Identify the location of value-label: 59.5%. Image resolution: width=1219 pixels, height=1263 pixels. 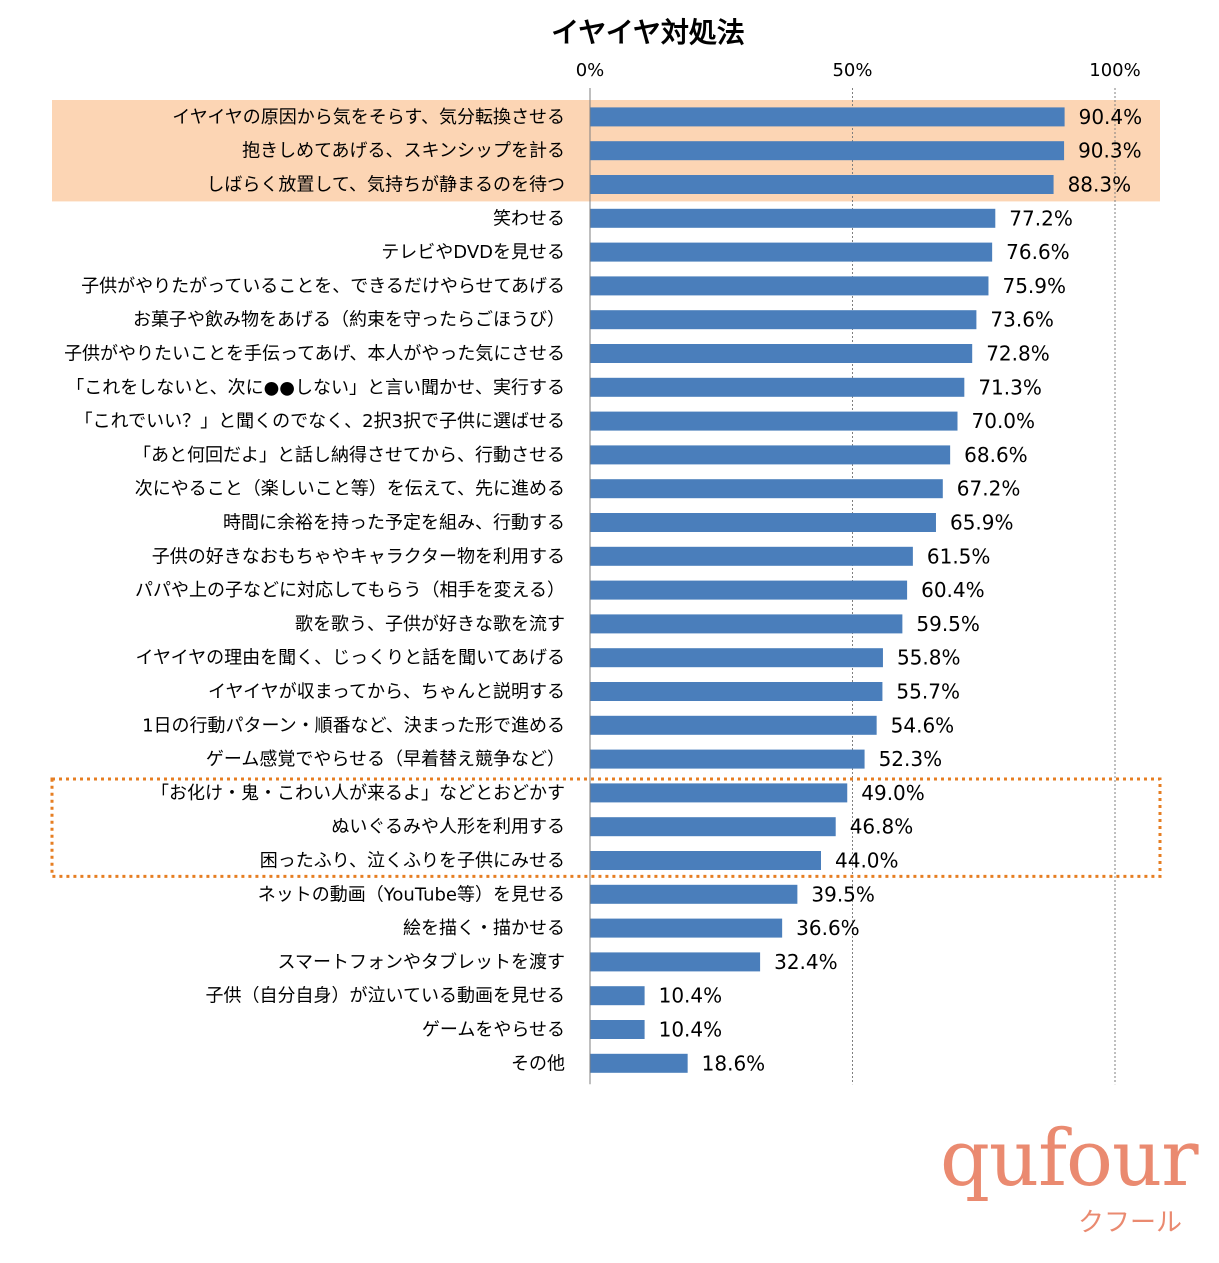
(948, 624).